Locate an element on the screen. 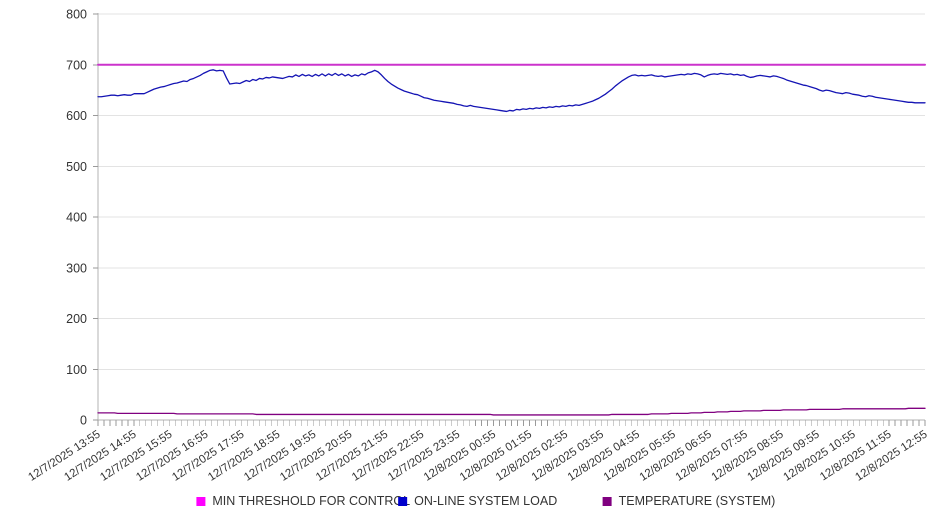  legend-label-1: ON-LINE SYSTEM LOAD is located at coordinates (485, 501).